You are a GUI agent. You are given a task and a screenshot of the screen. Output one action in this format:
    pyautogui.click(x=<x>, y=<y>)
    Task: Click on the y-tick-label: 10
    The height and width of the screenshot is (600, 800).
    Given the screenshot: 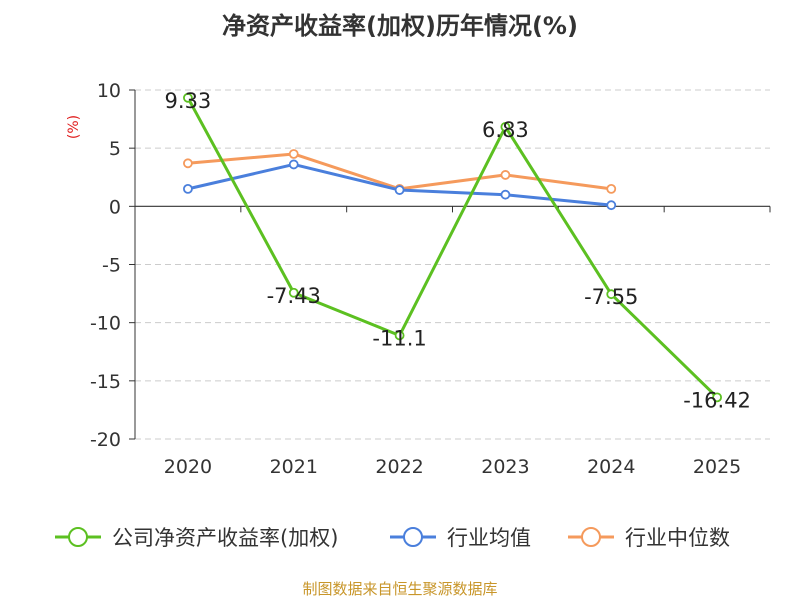 What is the action you would take?
    pyautogui.click(x=109, y=91)
    